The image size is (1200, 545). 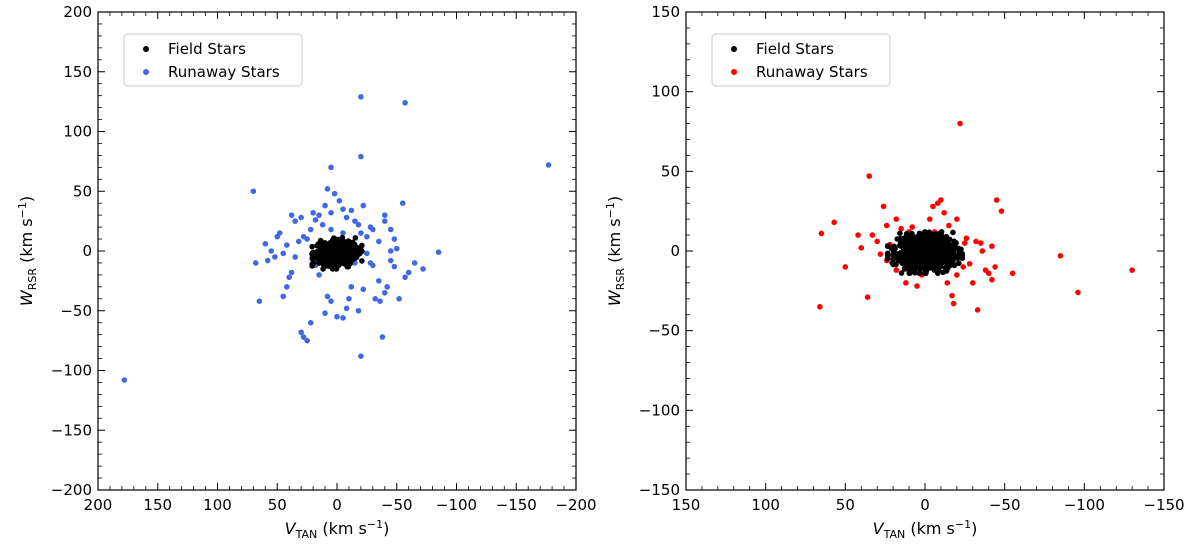 What do you see at coordinates (614, 199) in the screenshot?
I see `y-axis-label-close: )` at bounding box center [614, 199].